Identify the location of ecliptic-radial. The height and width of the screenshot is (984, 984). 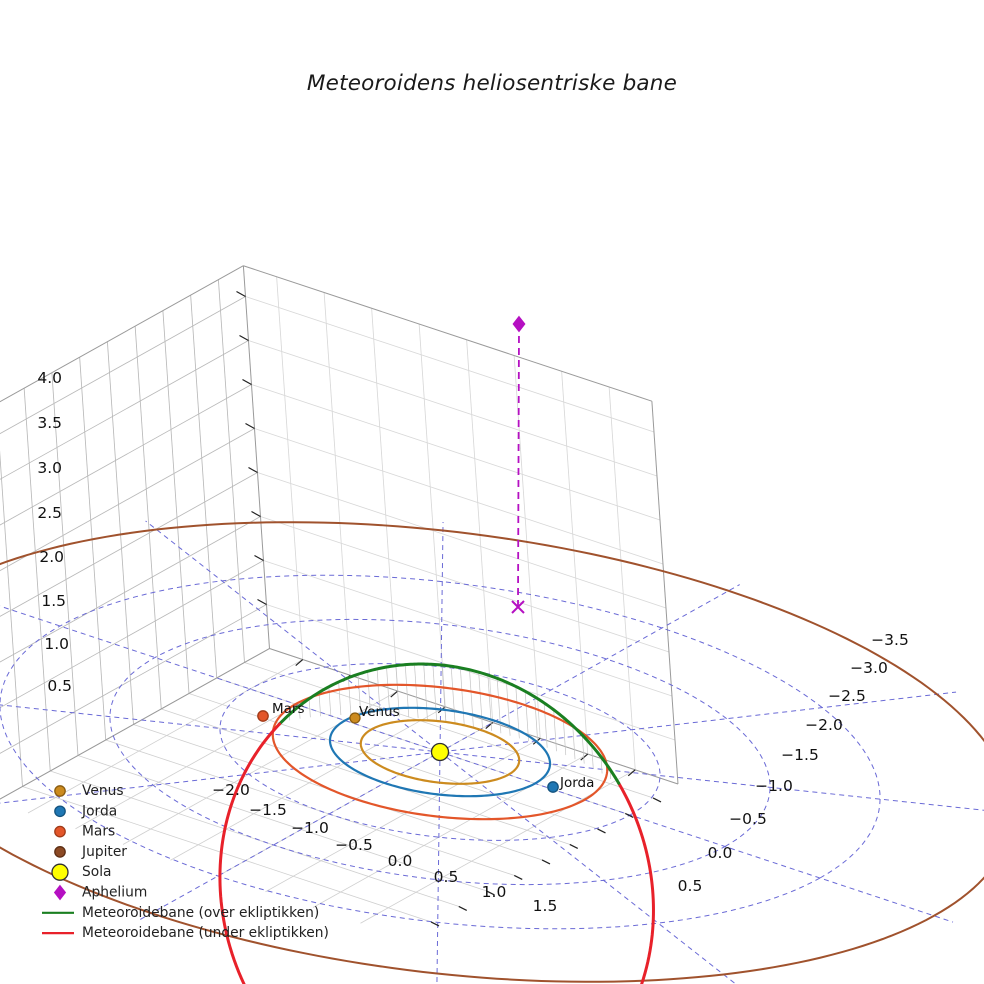
(478, 747).